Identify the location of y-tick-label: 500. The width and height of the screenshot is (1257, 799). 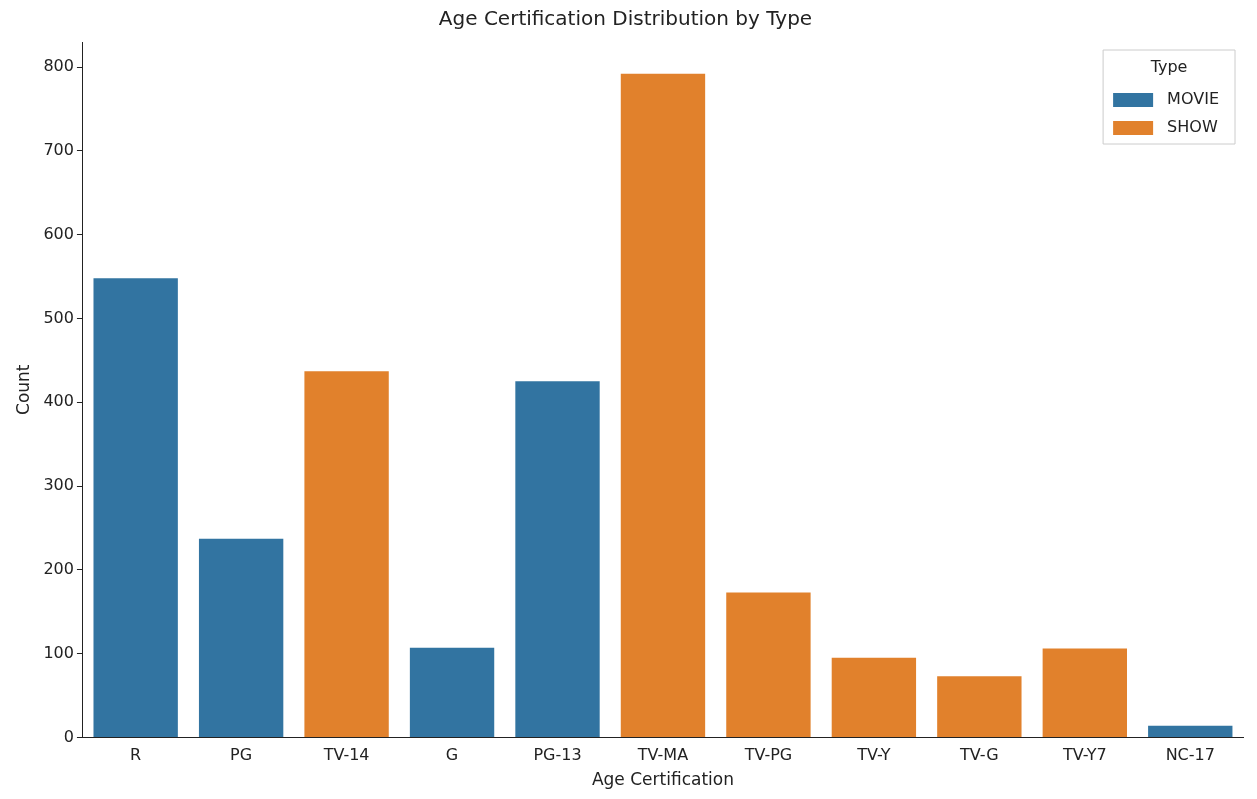
(58, 317).